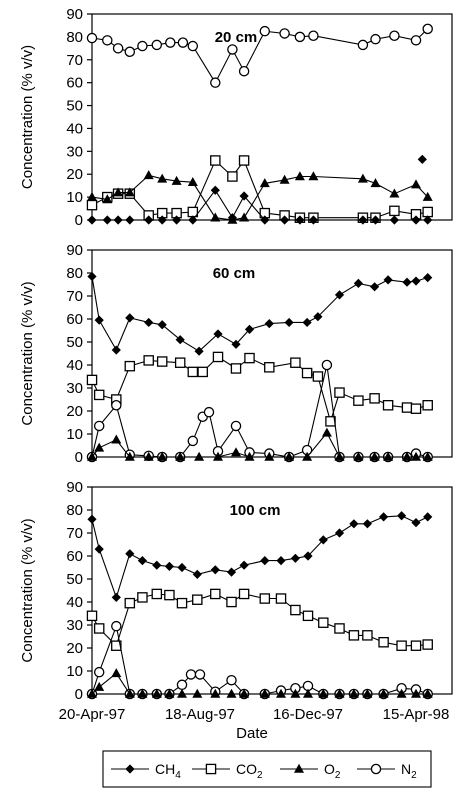 The width and height of the screenshot is (474, 799). What do you see at coordinates (74, 648) in the screenshot?
I see `y-tick-label: 20` at bounding box center [74, 648].